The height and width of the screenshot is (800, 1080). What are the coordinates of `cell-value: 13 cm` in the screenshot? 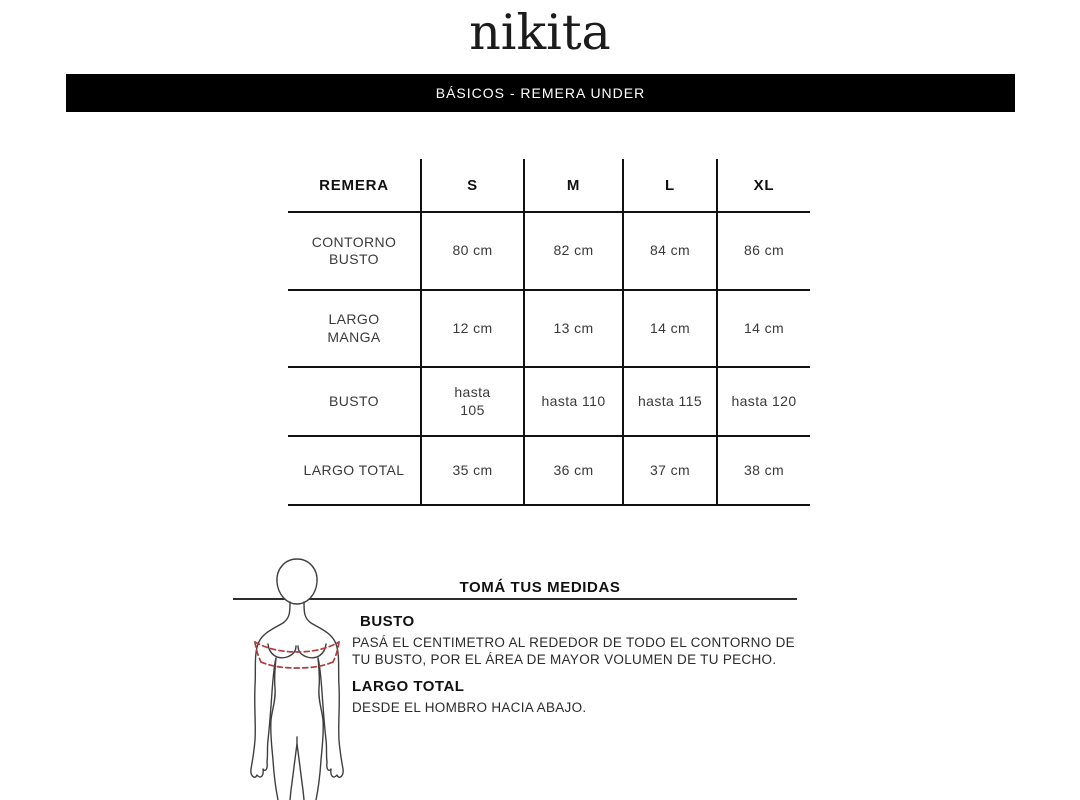 It's located at (574, 329).